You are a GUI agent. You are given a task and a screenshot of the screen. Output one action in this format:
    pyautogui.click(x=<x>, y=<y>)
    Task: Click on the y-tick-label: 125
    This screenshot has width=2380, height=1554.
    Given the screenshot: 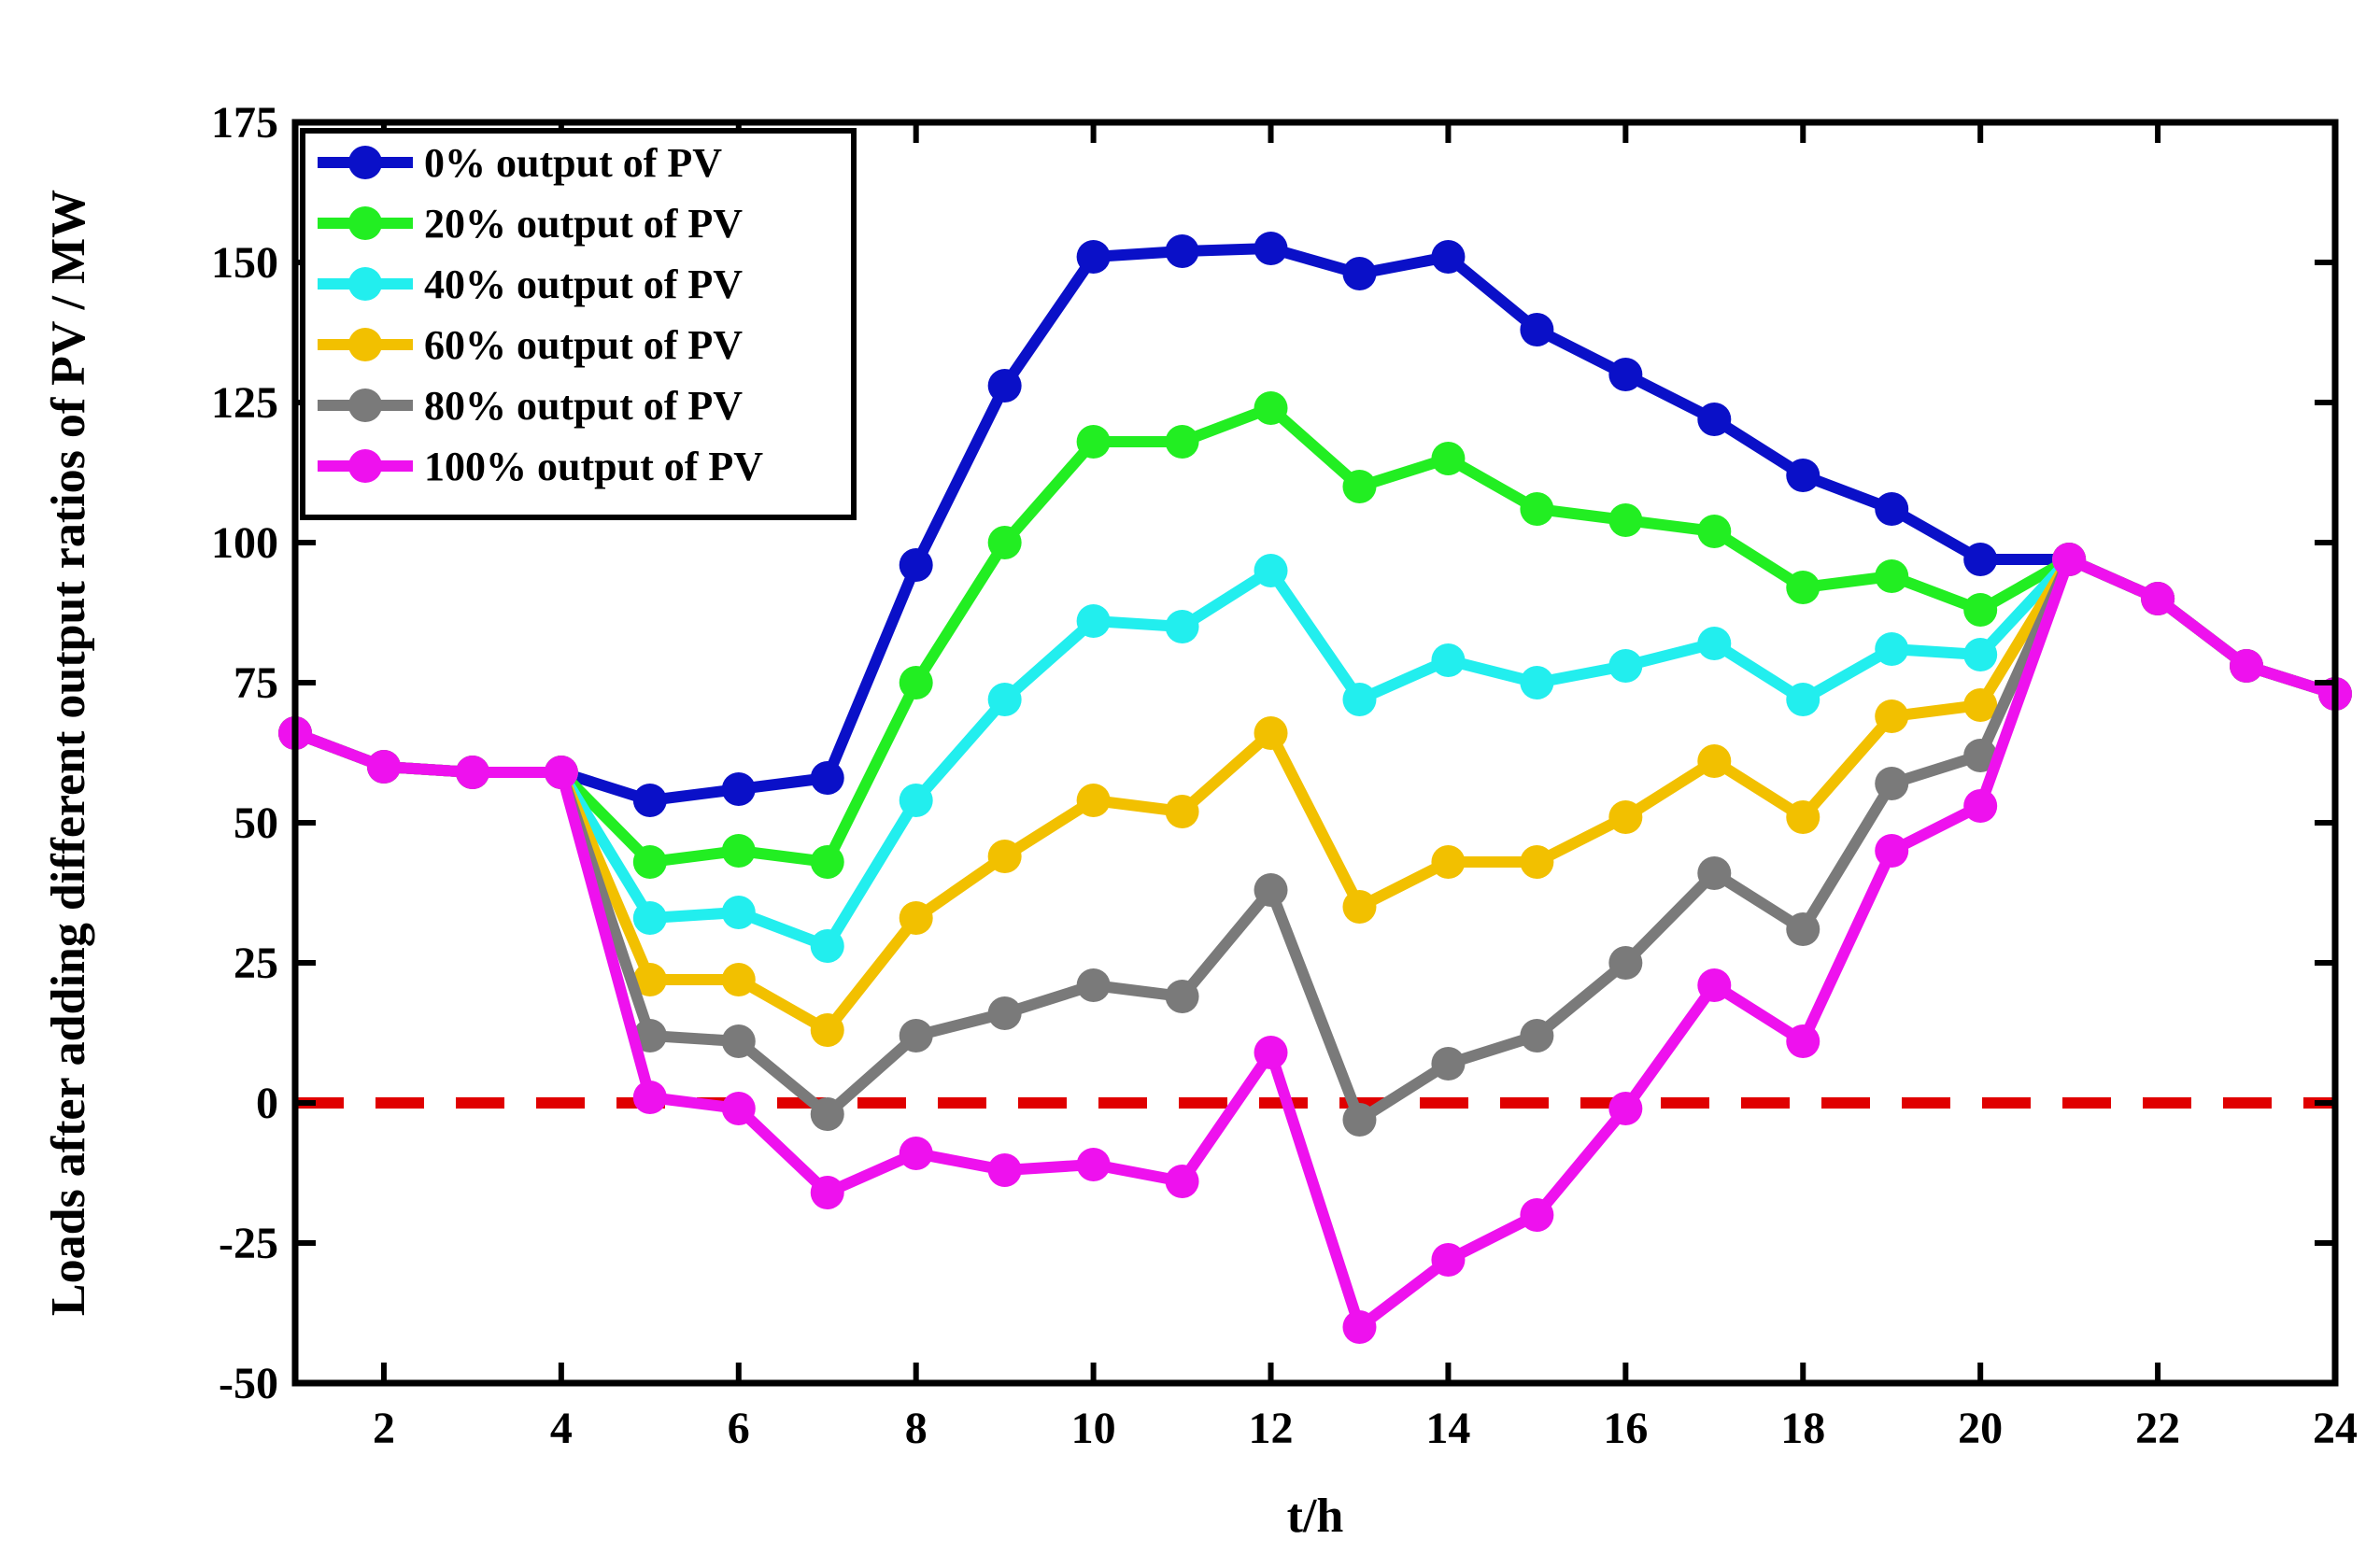 What is the action you would take?
    pyautogui.click(x=244, y=403)
    